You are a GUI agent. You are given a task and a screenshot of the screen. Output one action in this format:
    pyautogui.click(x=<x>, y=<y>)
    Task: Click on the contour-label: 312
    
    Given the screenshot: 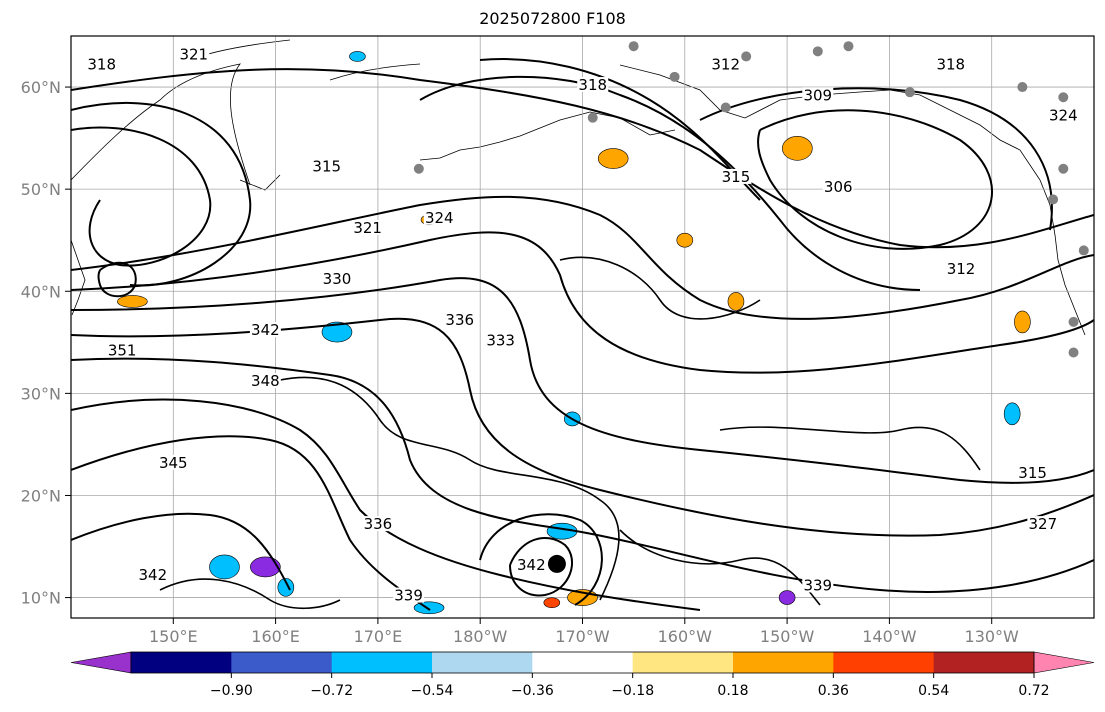 What is the action you would take?
    pyautogui.click(x=725, y=65)
    